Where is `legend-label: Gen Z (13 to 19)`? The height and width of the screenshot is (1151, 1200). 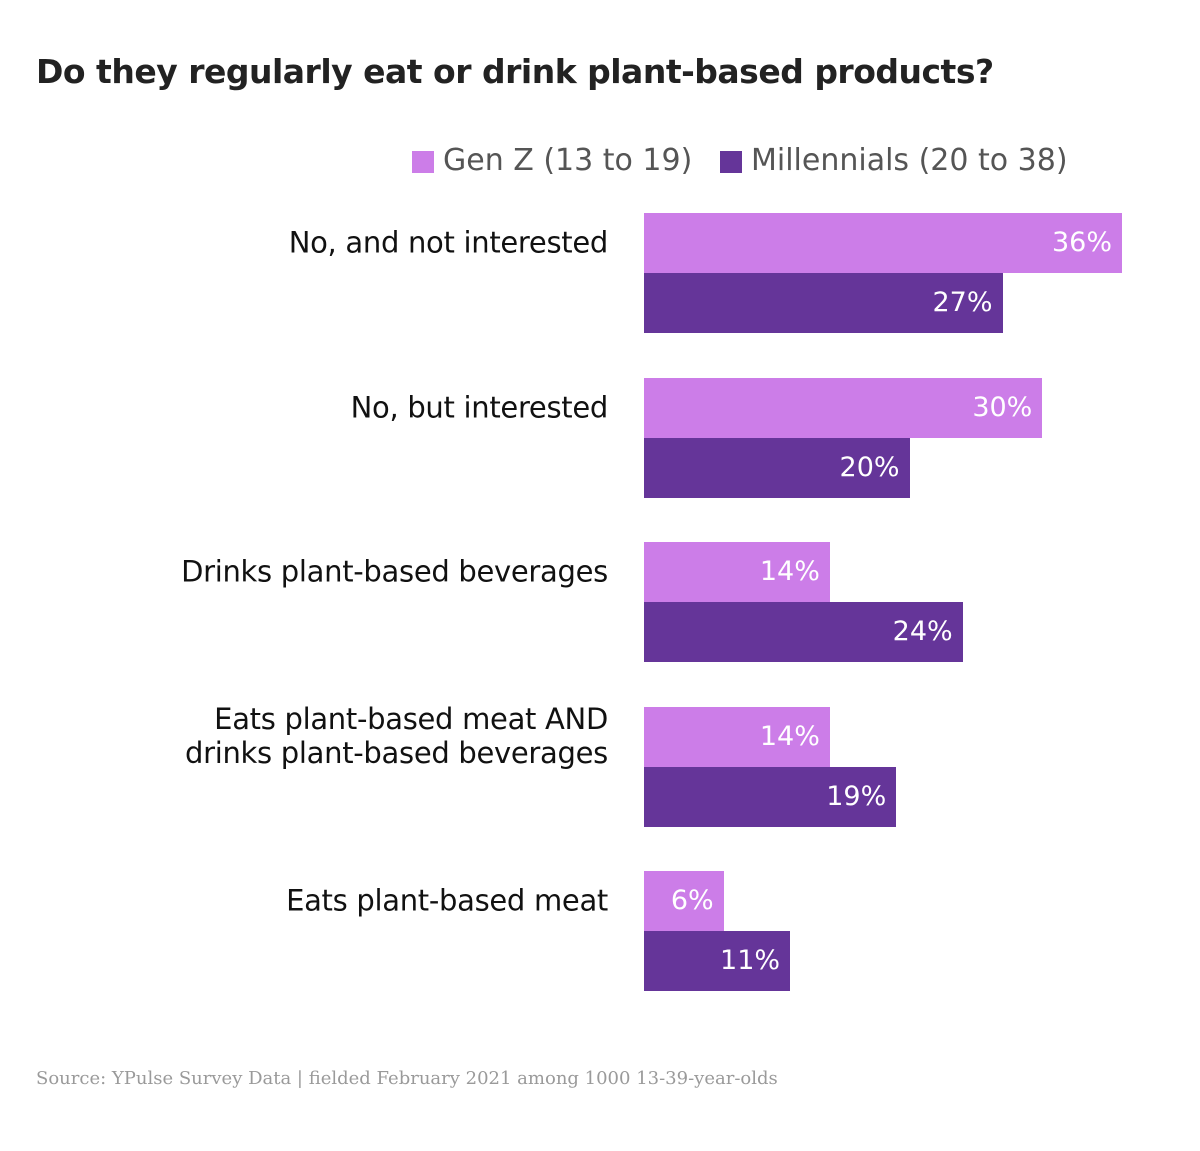 legend-label: Gen Z (13 to 19) is located at coordinates (568, 160).